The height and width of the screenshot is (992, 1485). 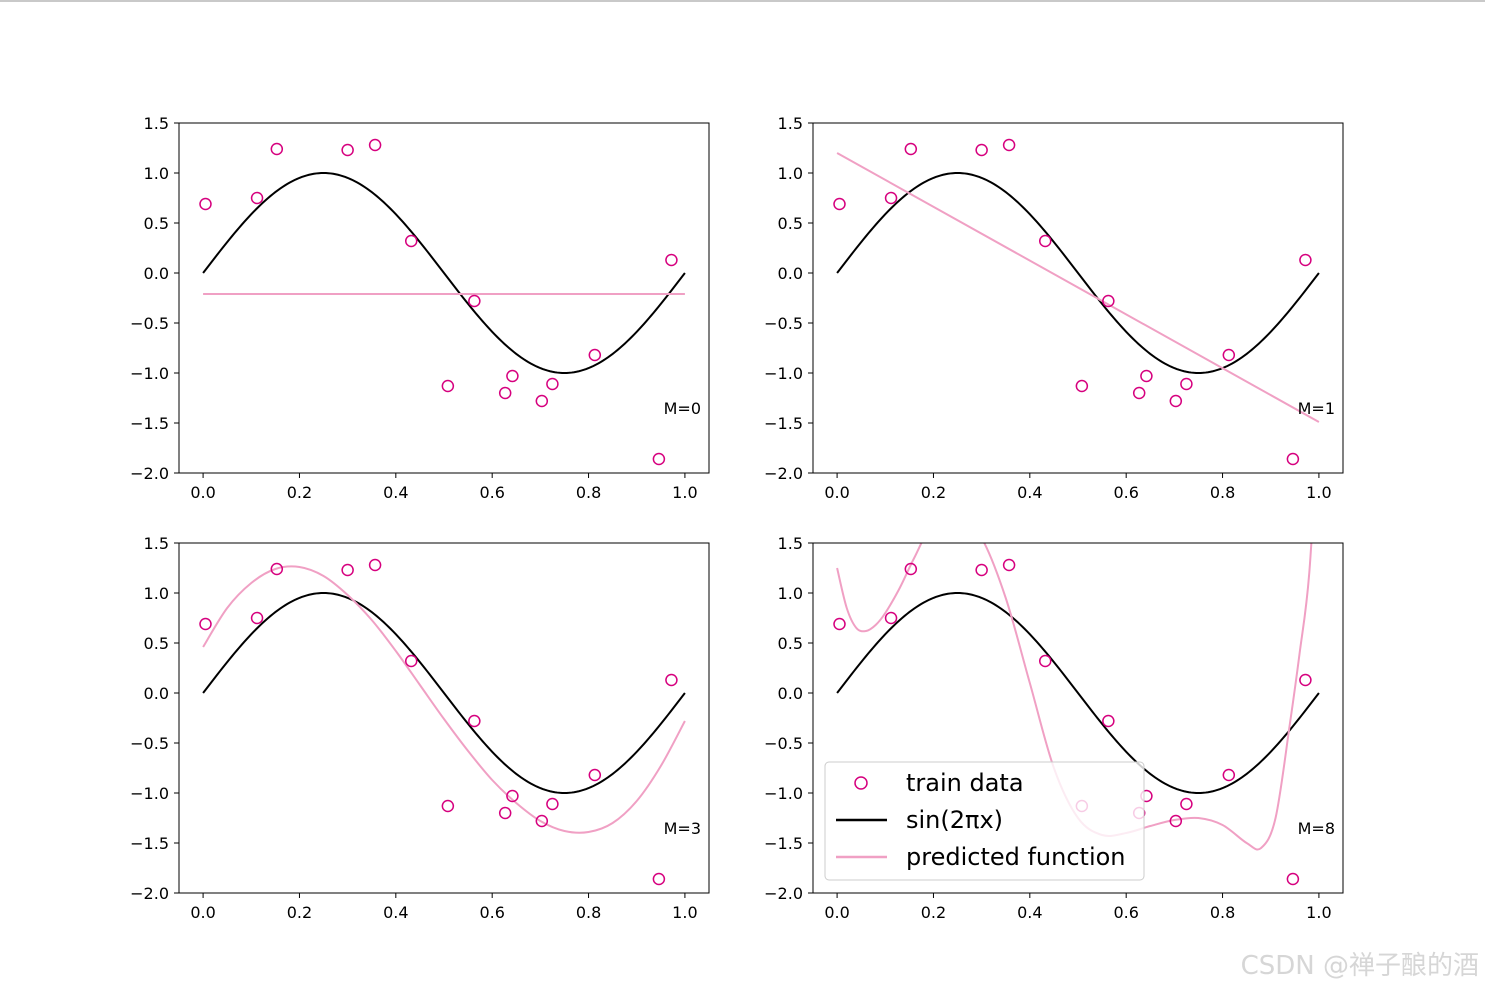 I want to click on model-order-label: M=1, so click(x=1316, y=408).